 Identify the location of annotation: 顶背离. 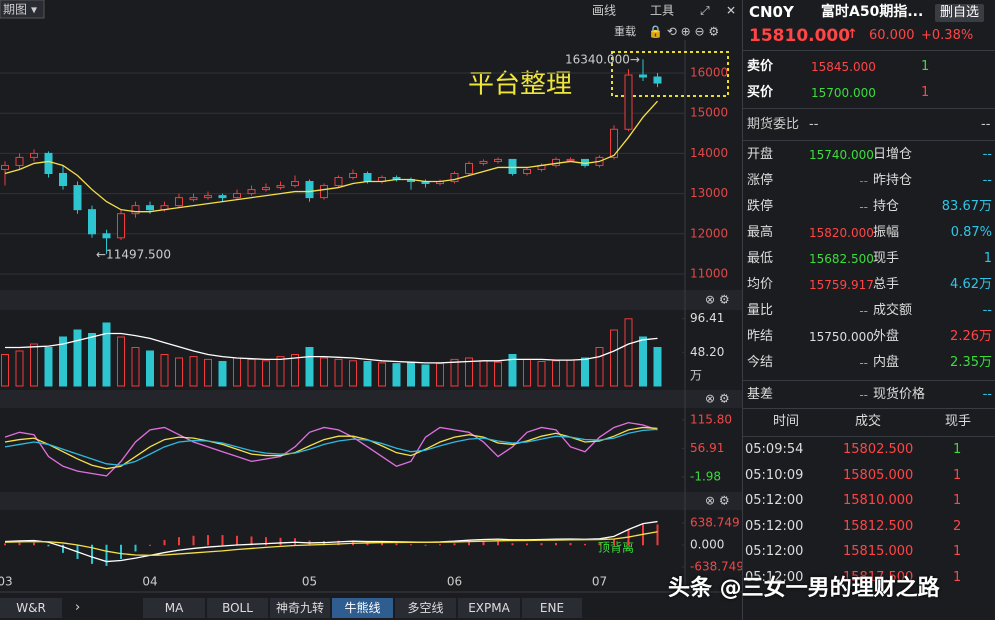
(616, 547).